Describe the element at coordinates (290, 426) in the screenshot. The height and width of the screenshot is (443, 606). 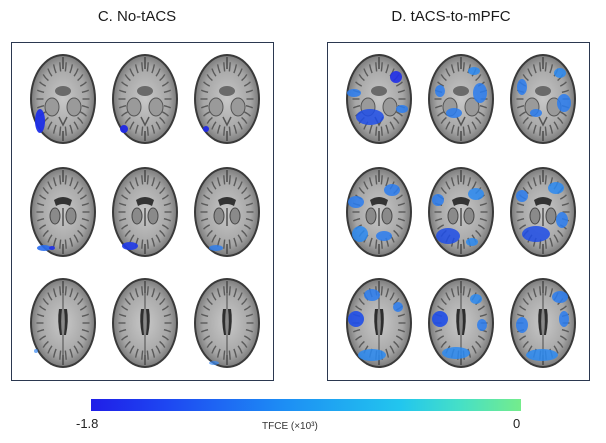
I see `colorbar-axis-label: TFCE (×10³)` at that location.